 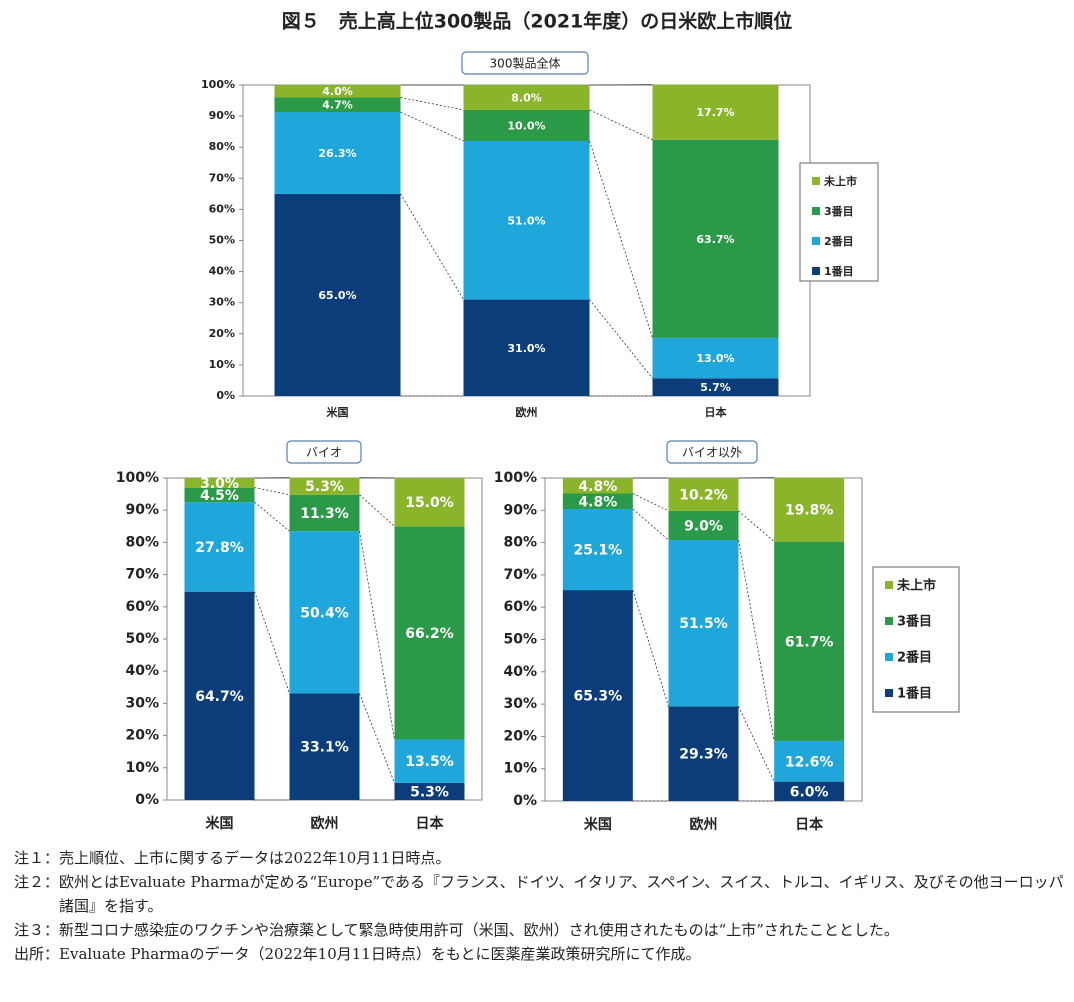 I want to click on value-label: 31.0%, so click(x=526, y=348).